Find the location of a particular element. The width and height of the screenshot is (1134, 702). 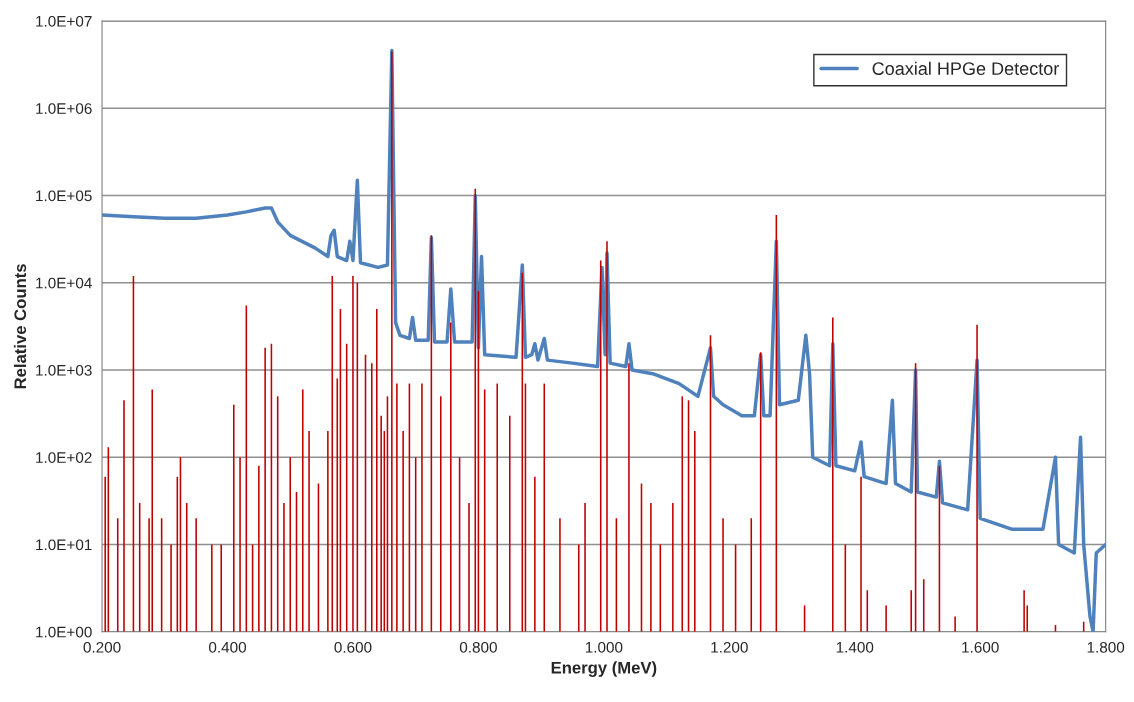

x-tick-label: 1.000 is located at coordinates (604, 647).